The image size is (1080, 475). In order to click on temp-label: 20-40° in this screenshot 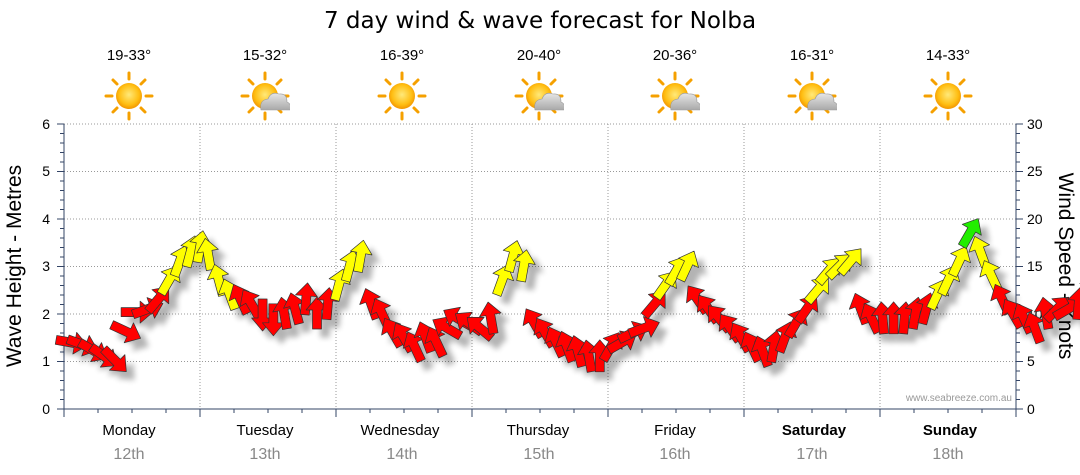, I will do `click(539, 55)`.